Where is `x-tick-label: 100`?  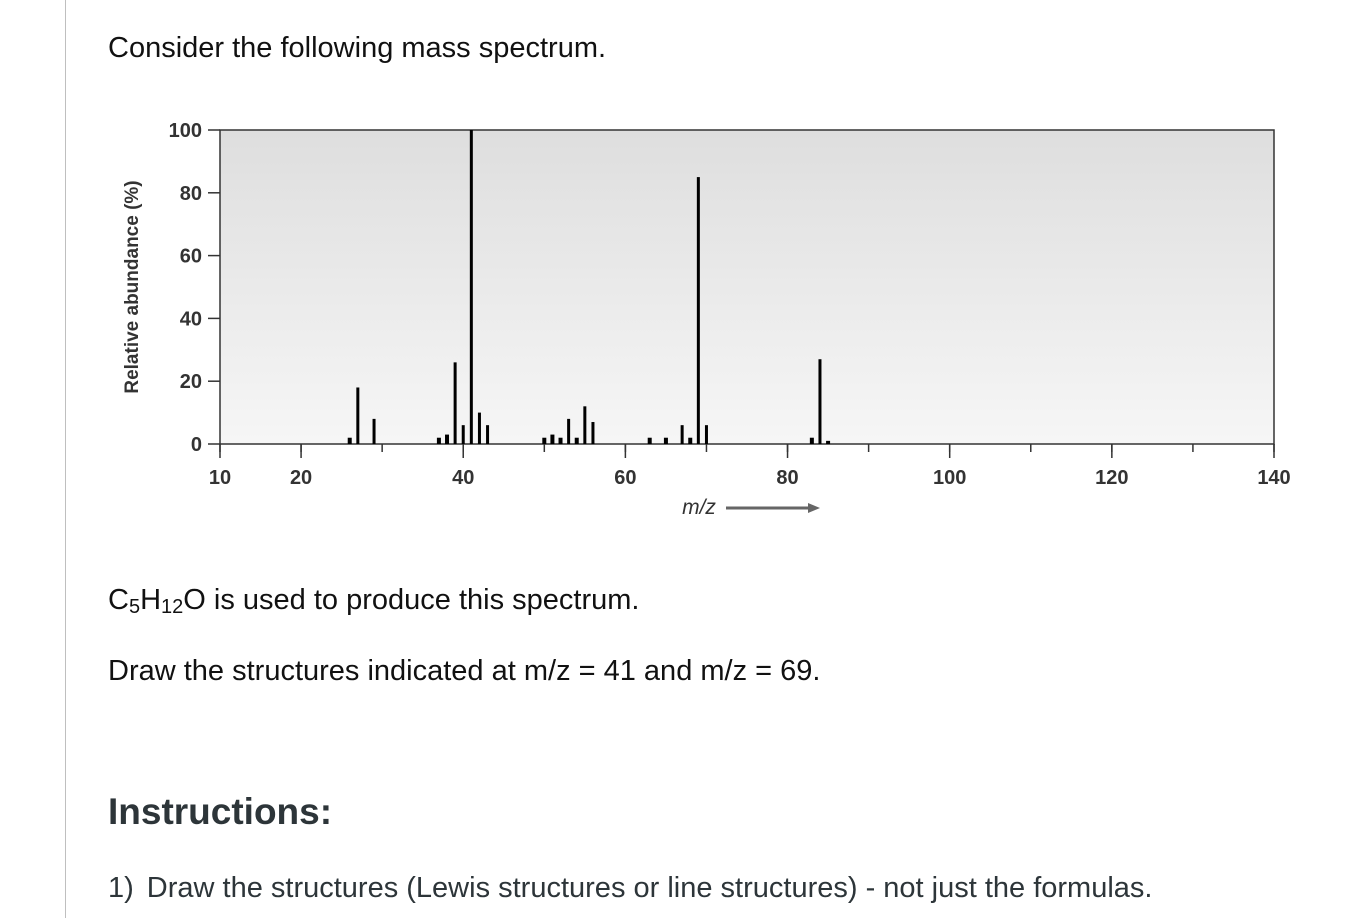 x-tick-label: 100 is located at coordinates (949, 478).